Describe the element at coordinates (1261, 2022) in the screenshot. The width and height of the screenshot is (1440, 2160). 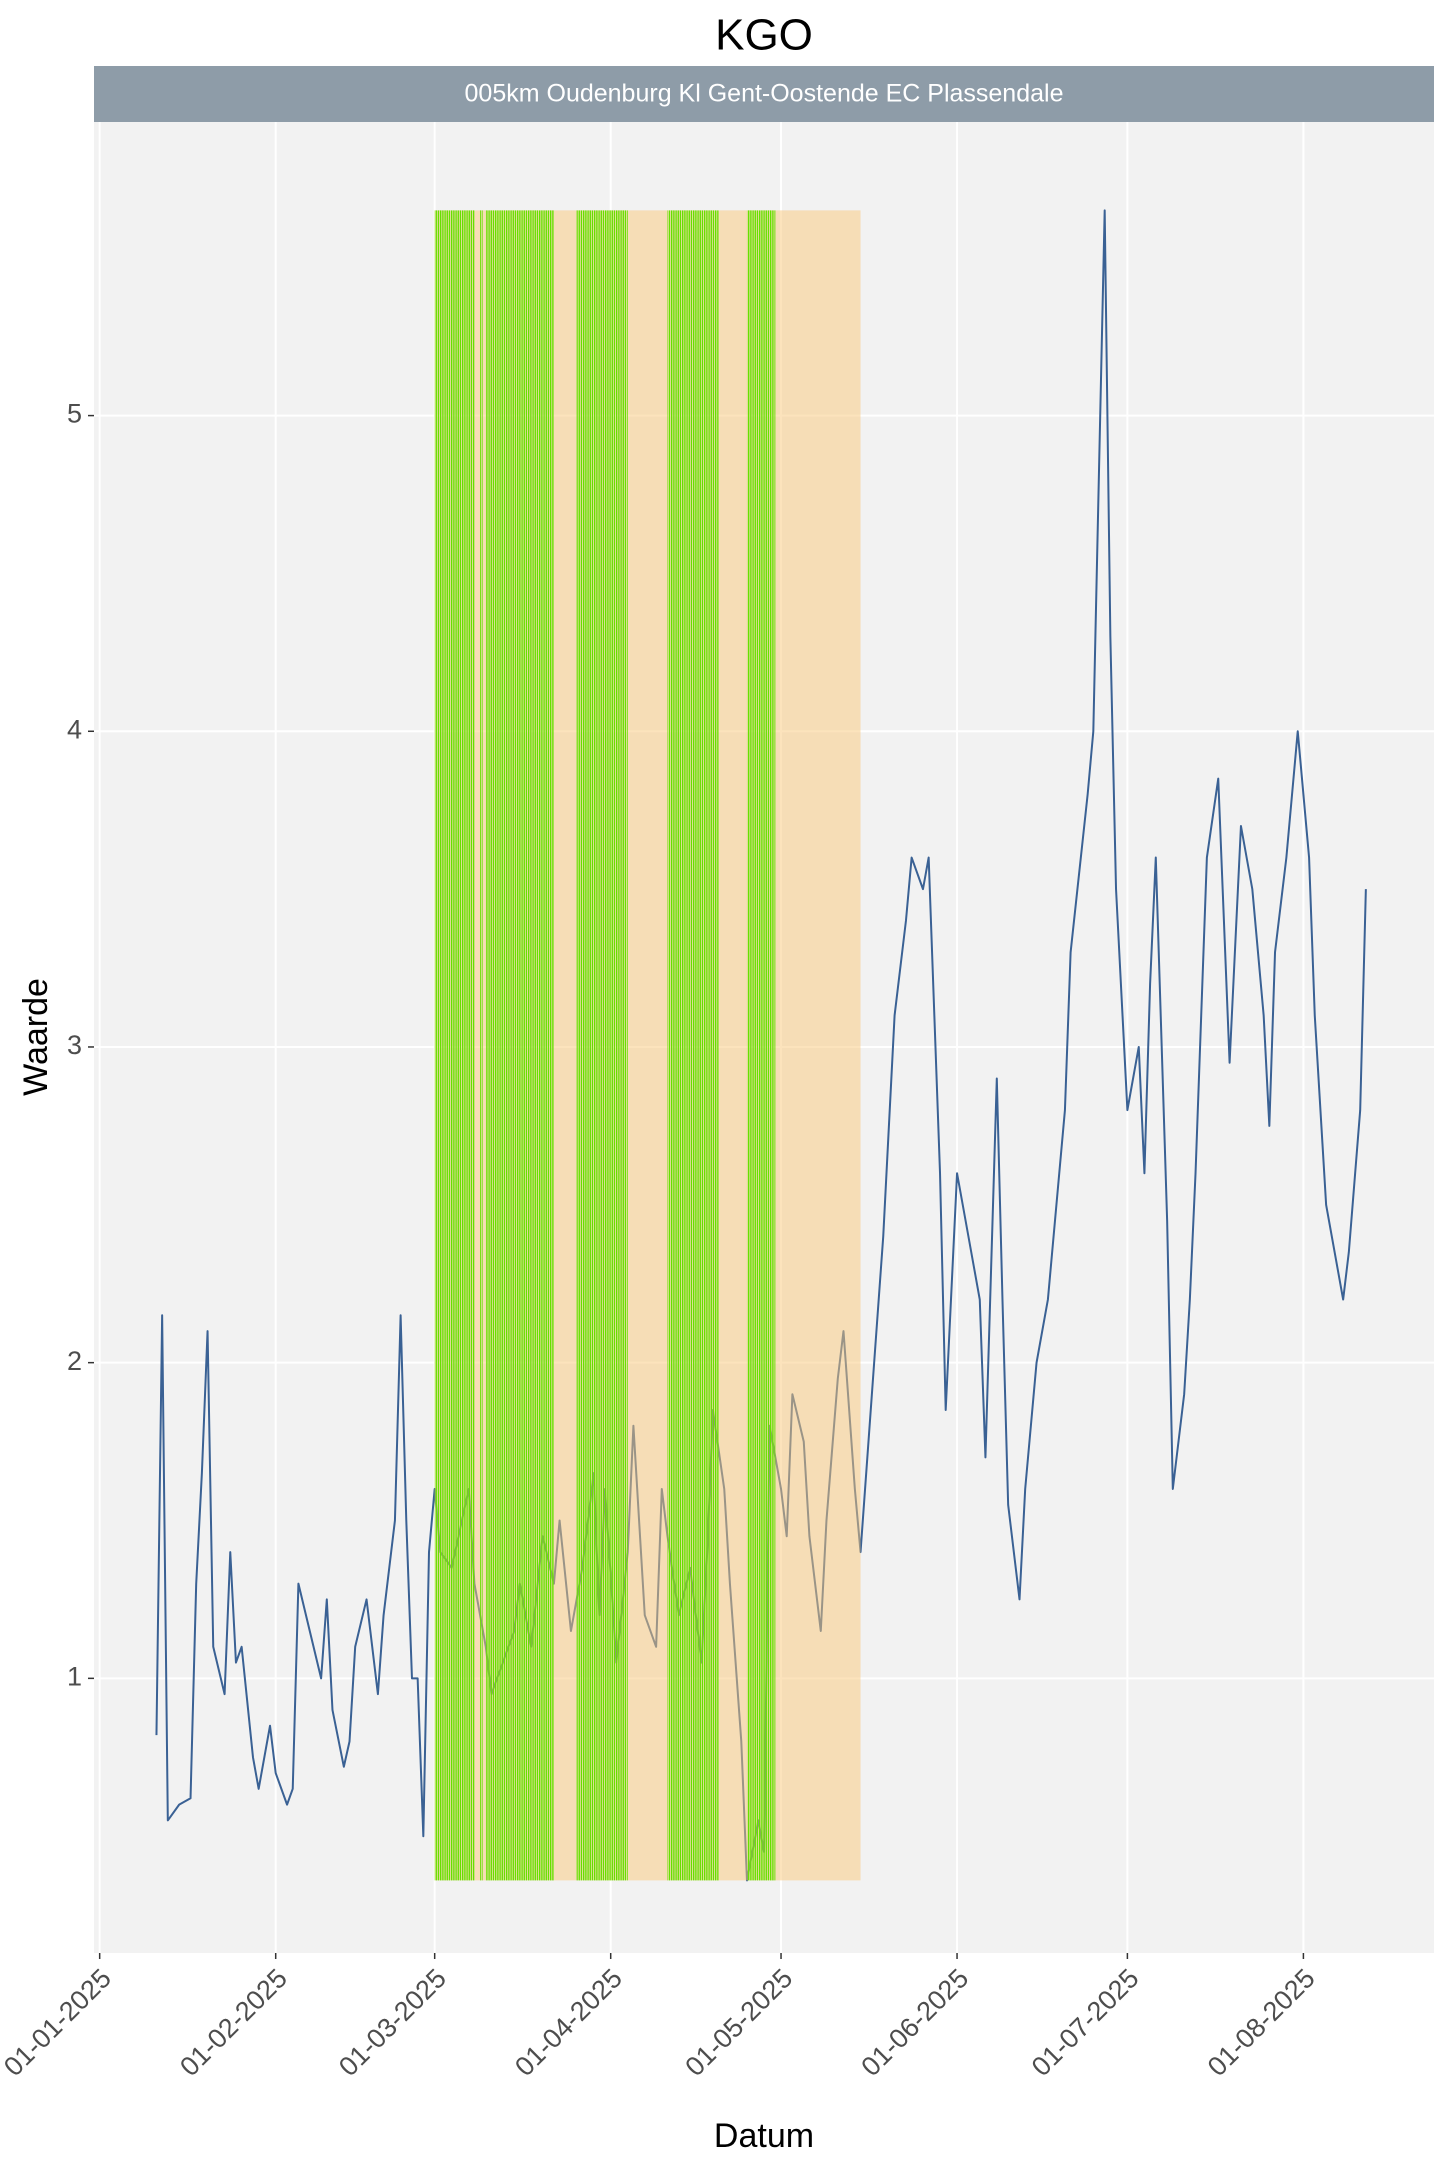
I see `x-tick-label: 01-08-2025` at that location.